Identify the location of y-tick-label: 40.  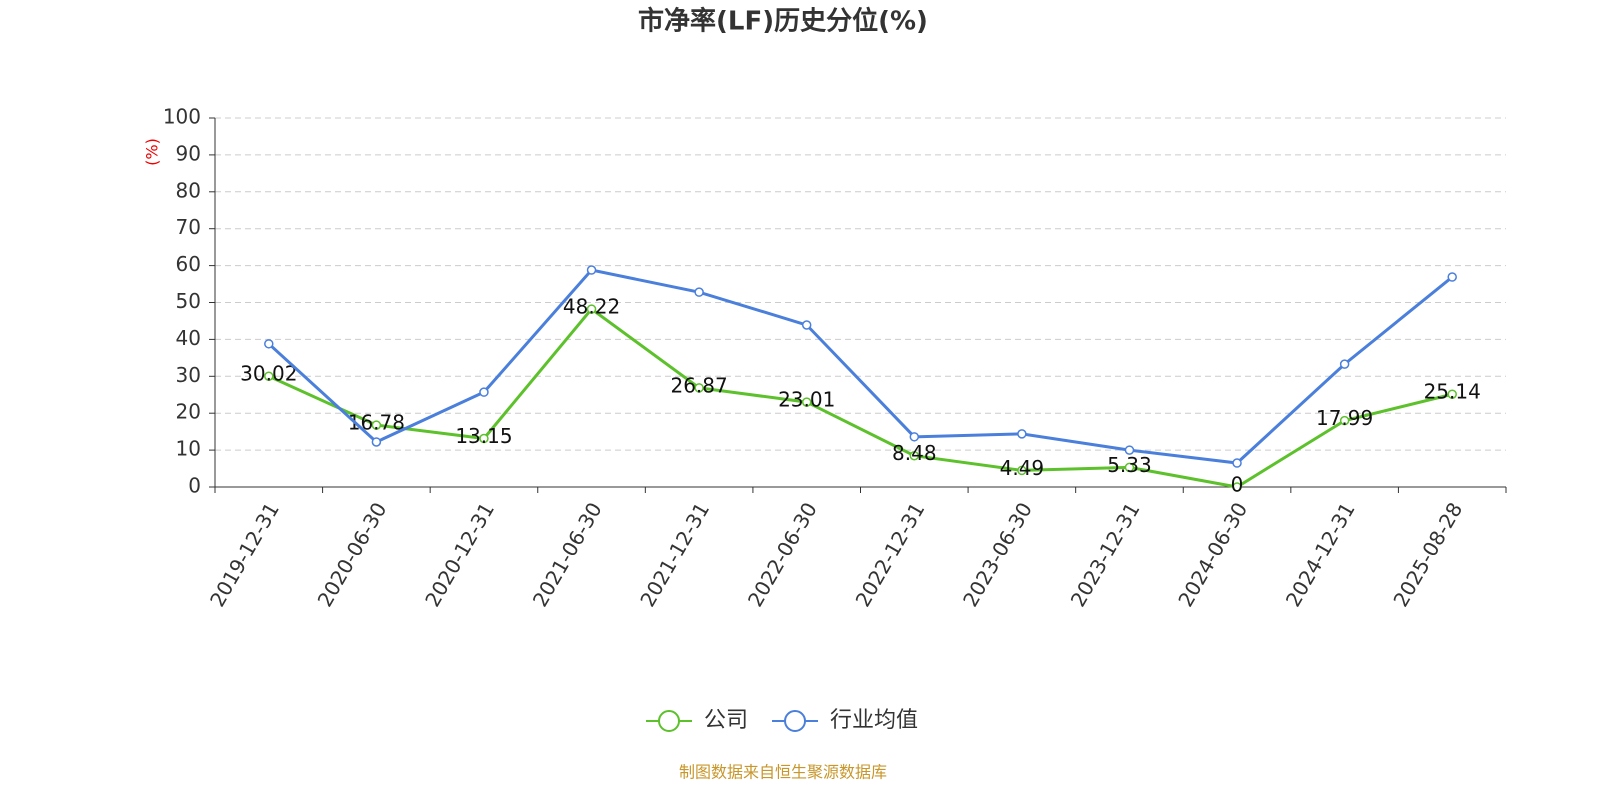
(188, 338).